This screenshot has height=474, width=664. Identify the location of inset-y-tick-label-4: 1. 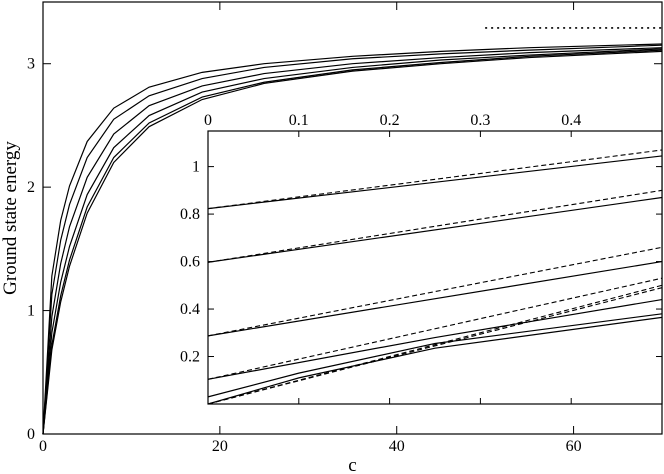
(196, 167).